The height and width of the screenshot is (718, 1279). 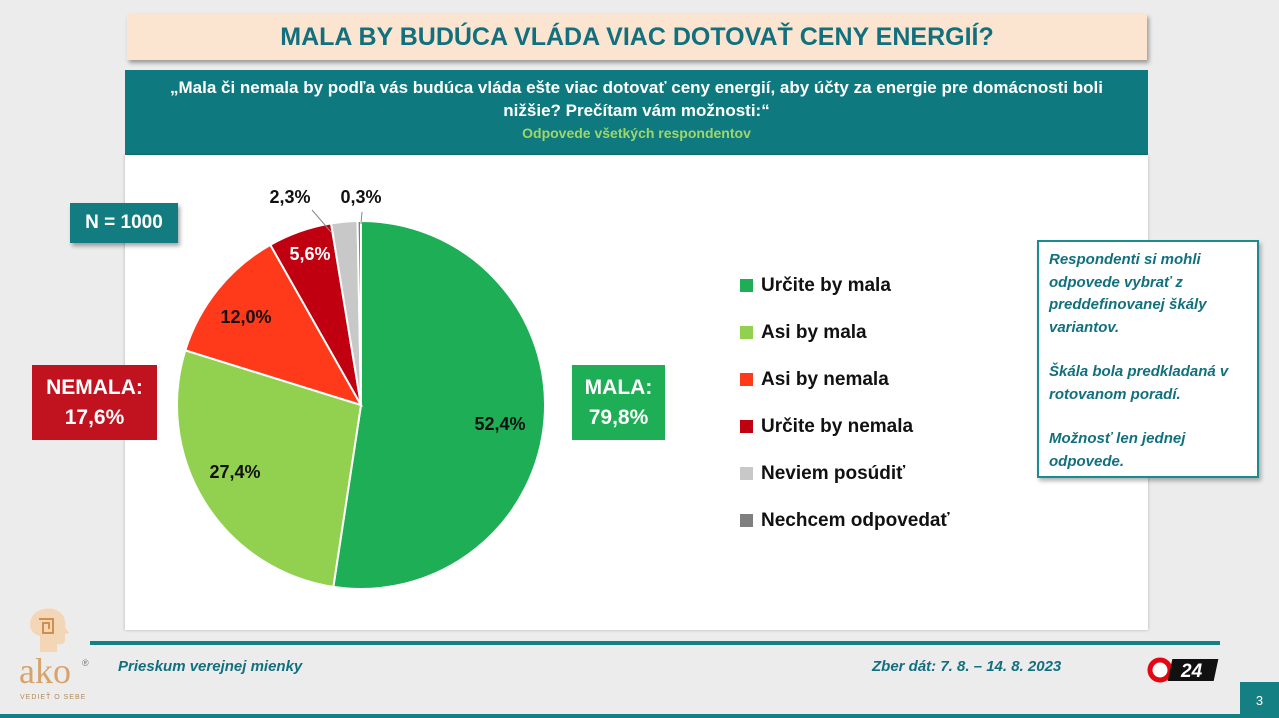 I want to click on slice-value-label-6: 0,3%, so click(x=360, y=197).